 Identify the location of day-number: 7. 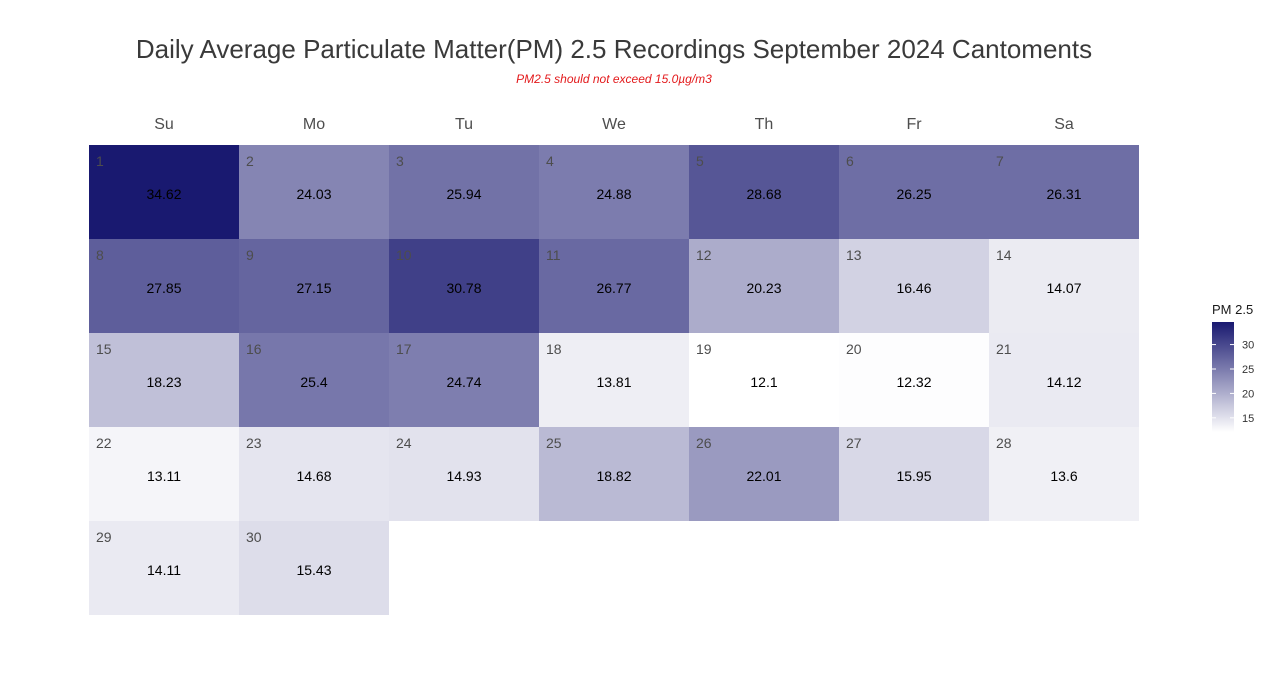
(1000, 161).